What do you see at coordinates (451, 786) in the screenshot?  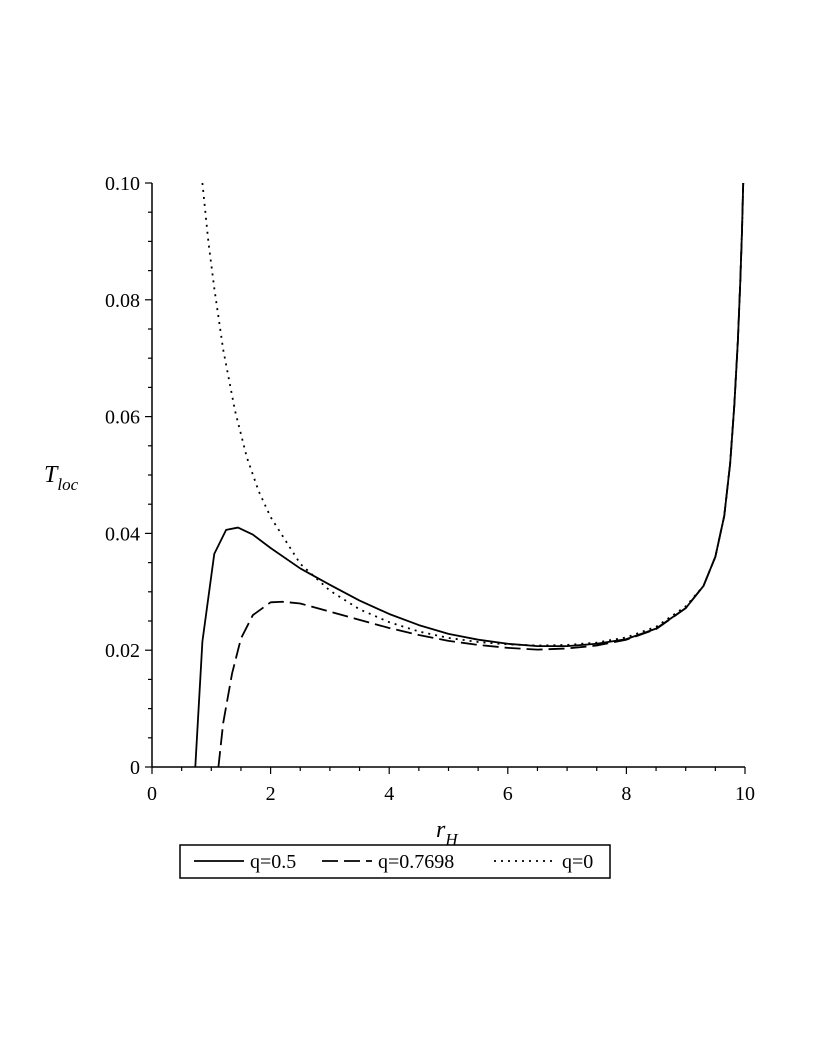 I see `x-ticks: 0 2 4 6 8 10` at bounding box center [451, 786].